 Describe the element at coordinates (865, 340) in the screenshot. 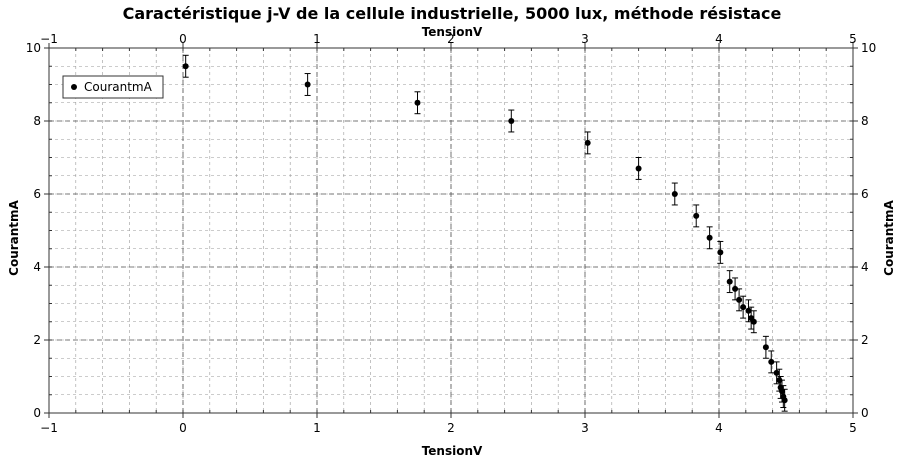

I see `y-tick-label-right: 2` at that location.